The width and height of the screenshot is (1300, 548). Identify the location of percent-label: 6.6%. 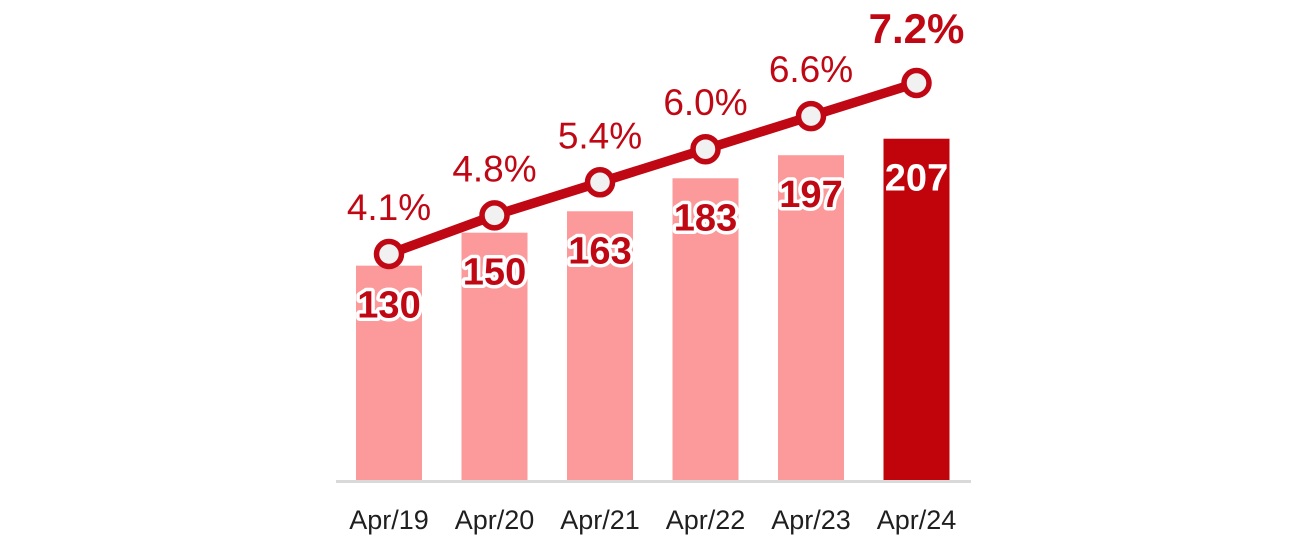
(811, 69).